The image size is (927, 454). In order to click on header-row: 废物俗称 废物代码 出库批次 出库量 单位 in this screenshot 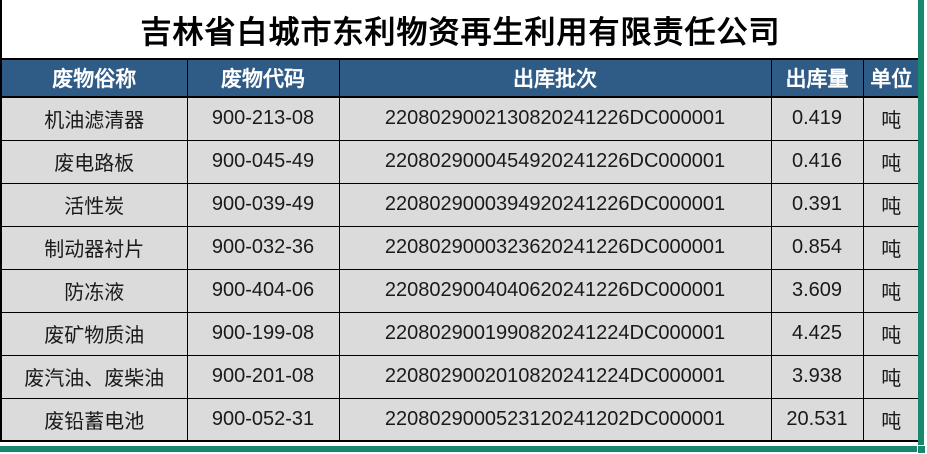, I will do `click(460, 78)`.